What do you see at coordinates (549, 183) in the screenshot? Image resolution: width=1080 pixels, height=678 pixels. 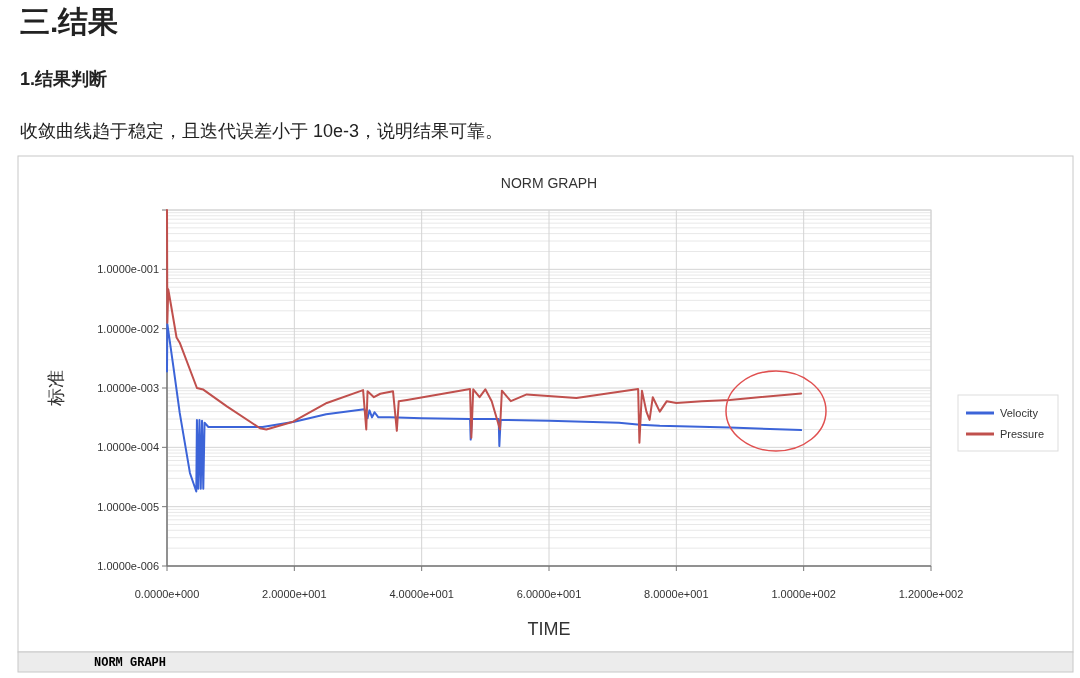 I see `chart-title: NORM GRAPH` at bounding box center [549, 183].